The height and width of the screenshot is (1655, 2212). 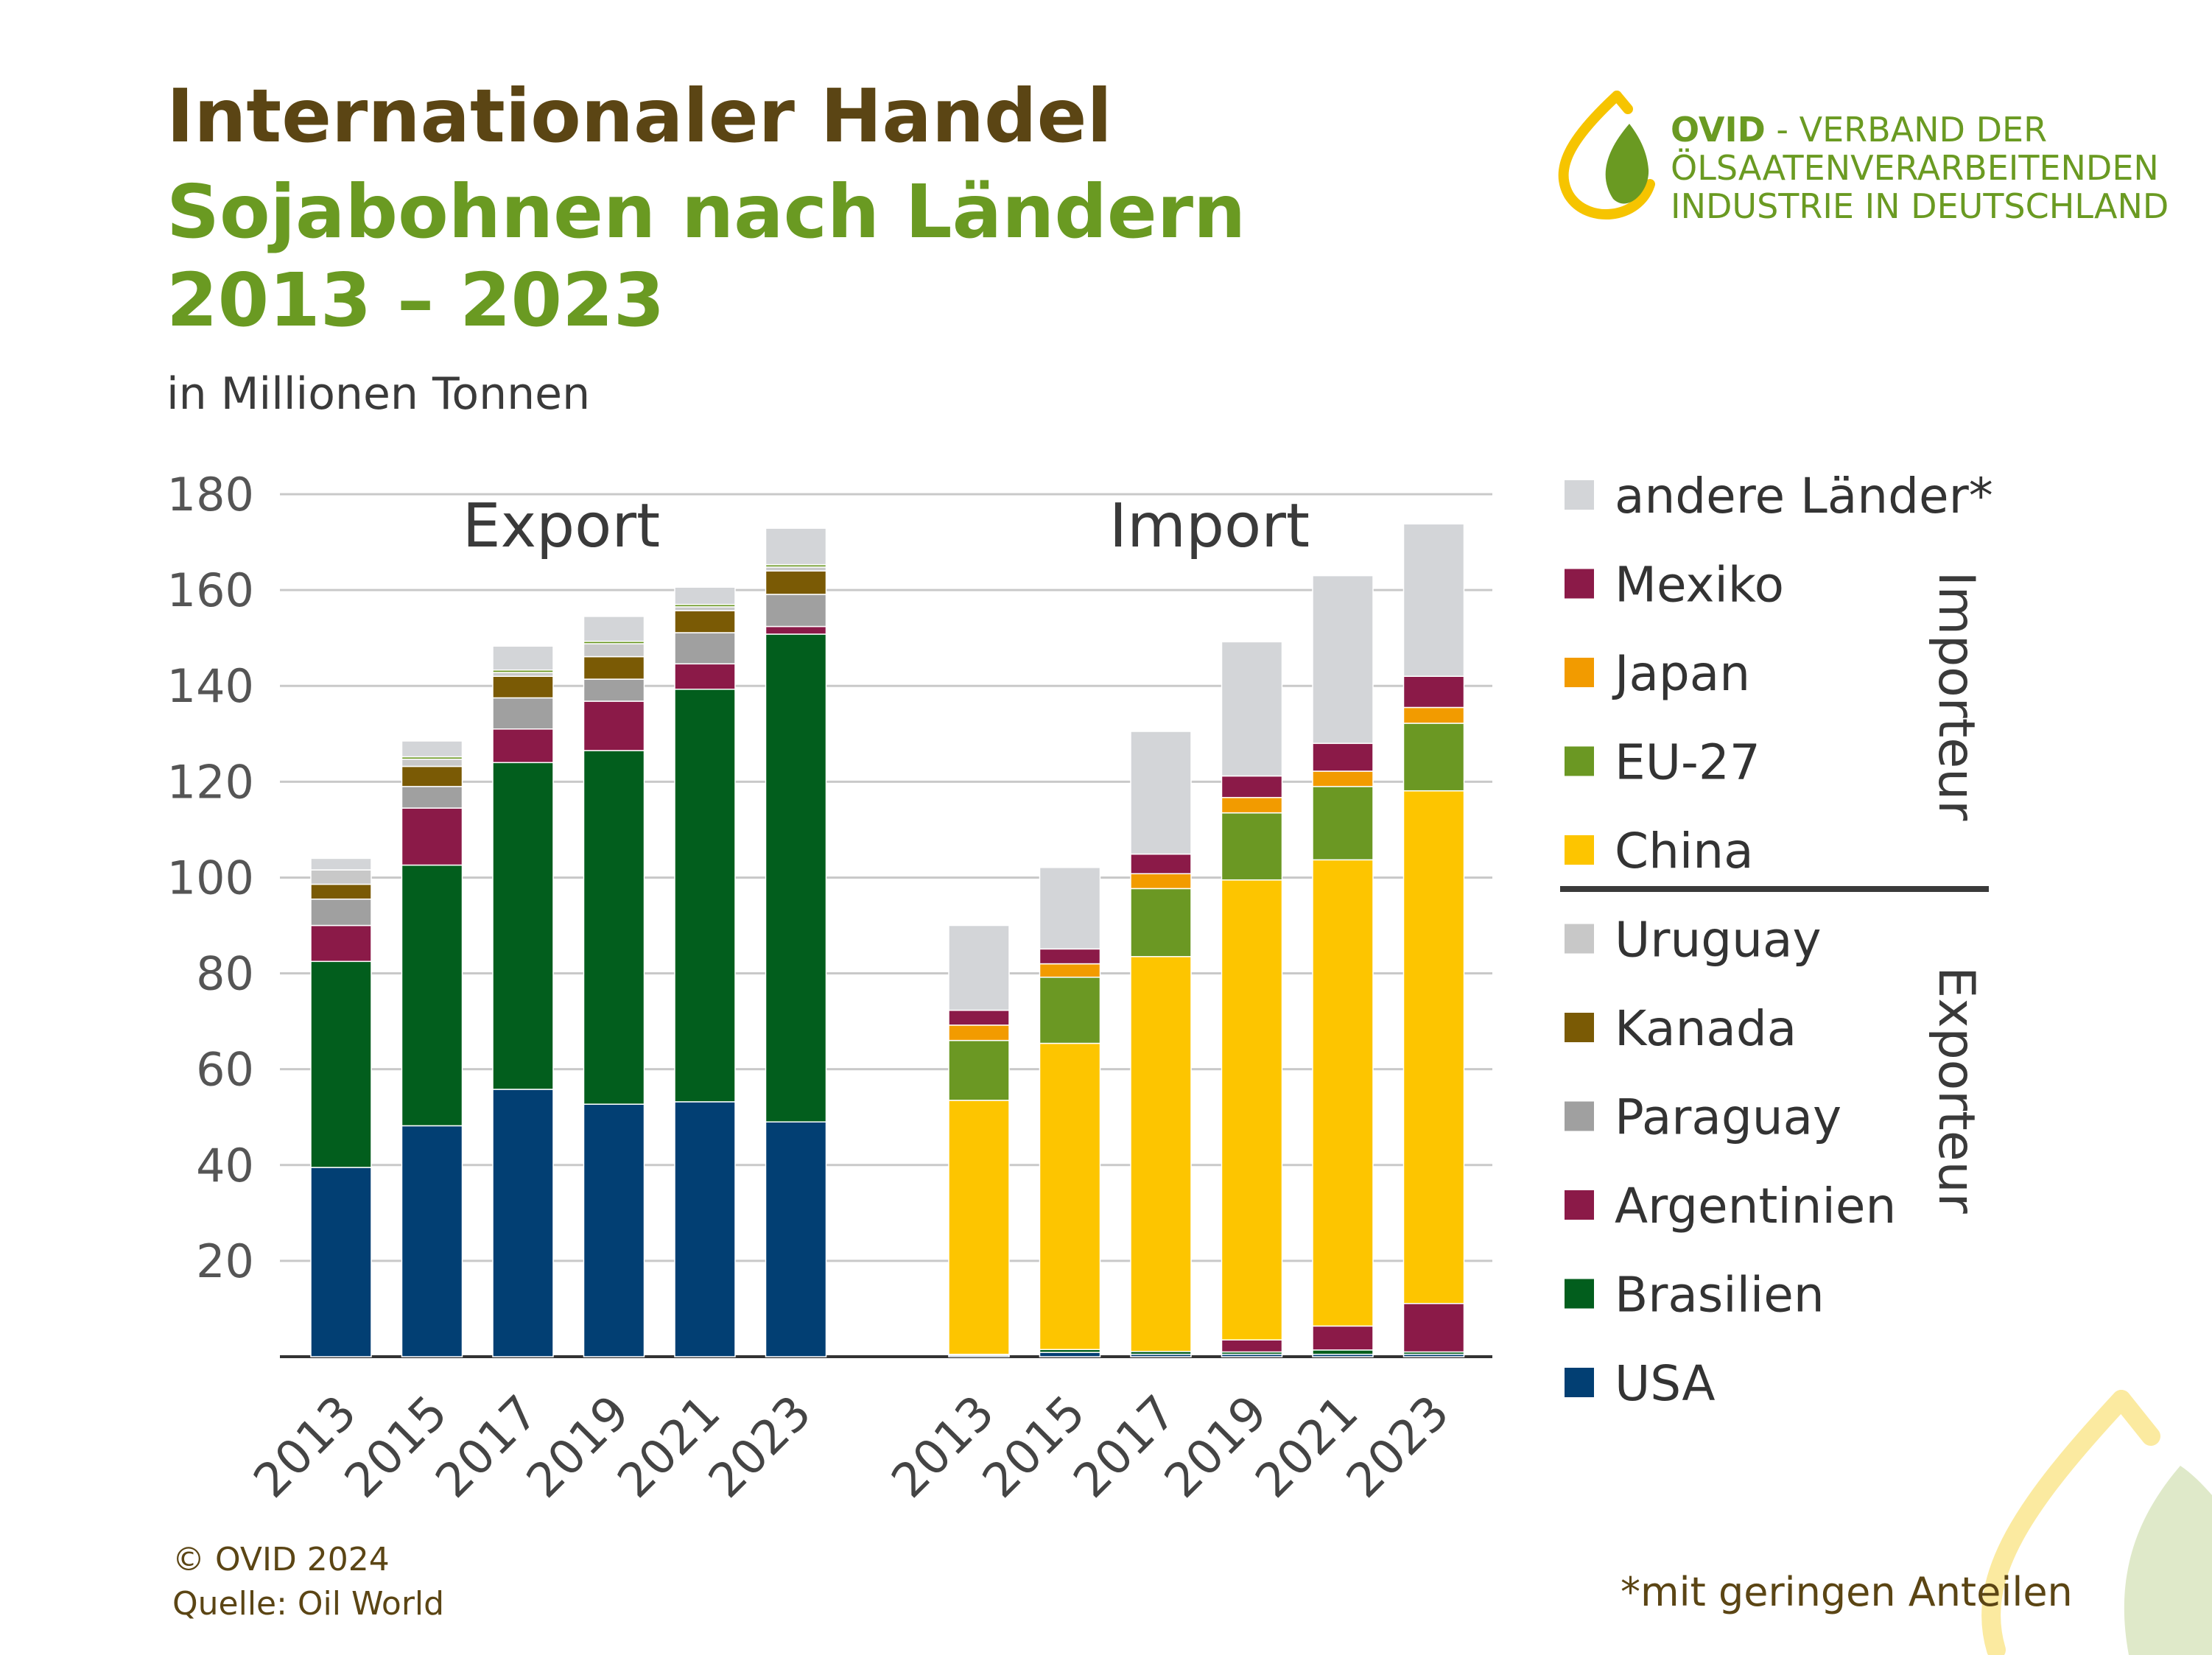 What do you see at coordinates (225, 1070) in the screenshot?
I see `y-tick-label: 60` at bounding box center [225, 1070].